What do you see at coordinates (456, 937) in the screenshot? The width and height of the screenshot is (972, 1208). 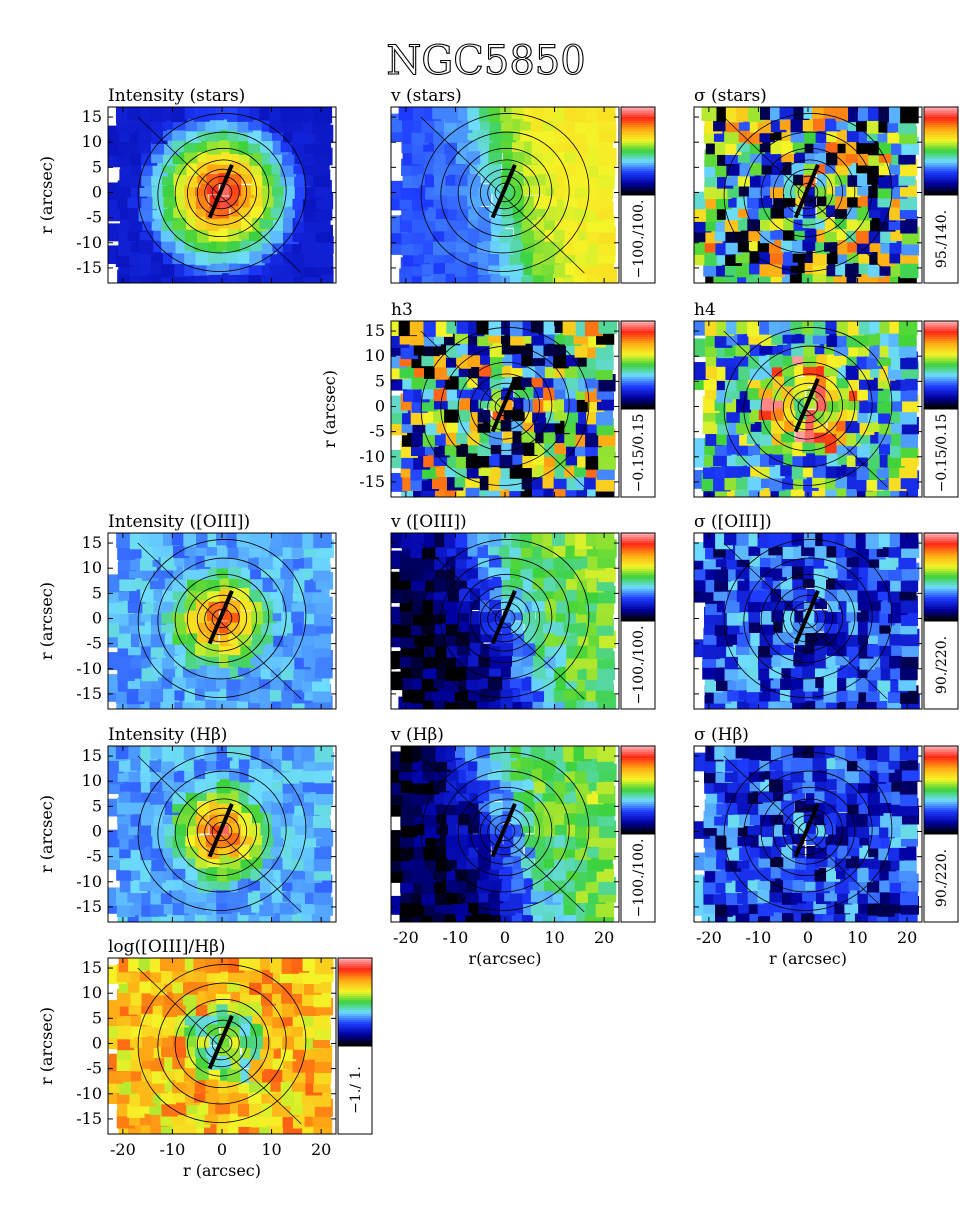 I see `x-tick-label: -10` at bounding box center [456, 937].